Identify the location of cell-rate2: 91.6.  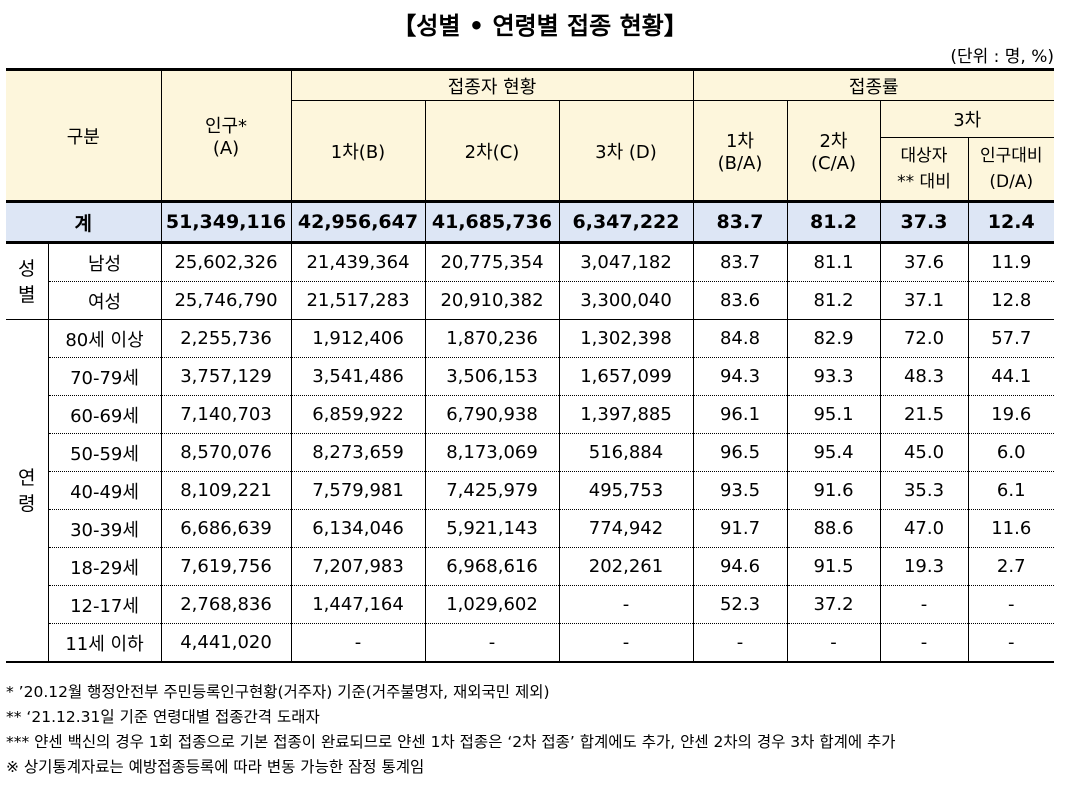
(833, 490).